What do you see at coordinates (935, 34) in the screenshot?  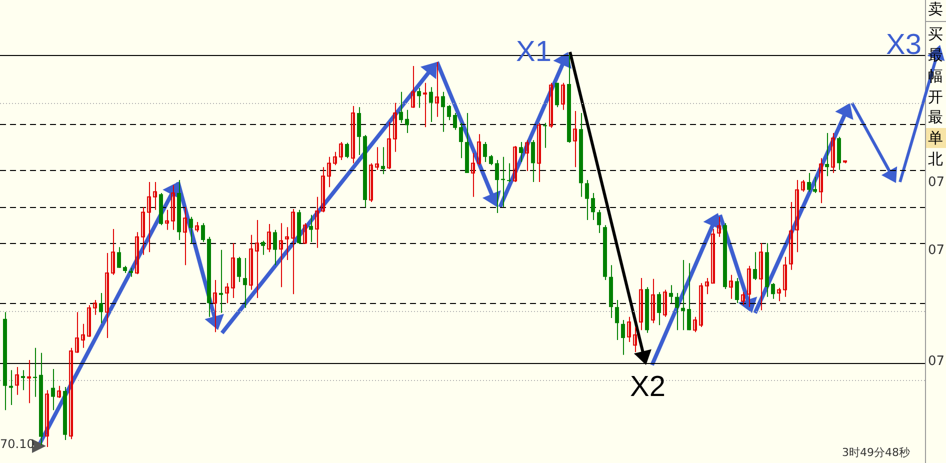 I see `text: 买` at bounding box center [935, 34].